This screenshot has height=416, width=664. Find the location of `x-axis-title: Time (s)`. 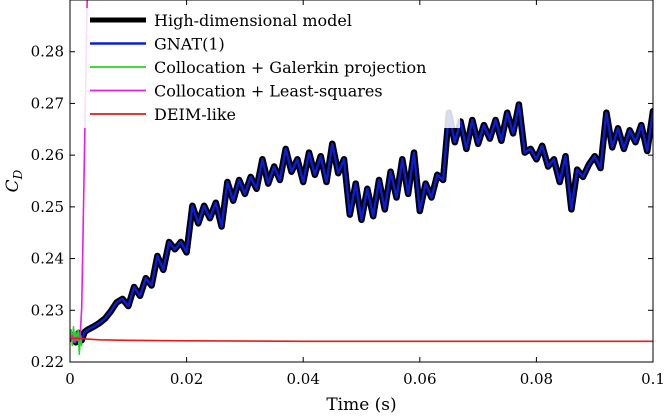

x-axis-title: Time (s) is located at coordinates (361, 405).